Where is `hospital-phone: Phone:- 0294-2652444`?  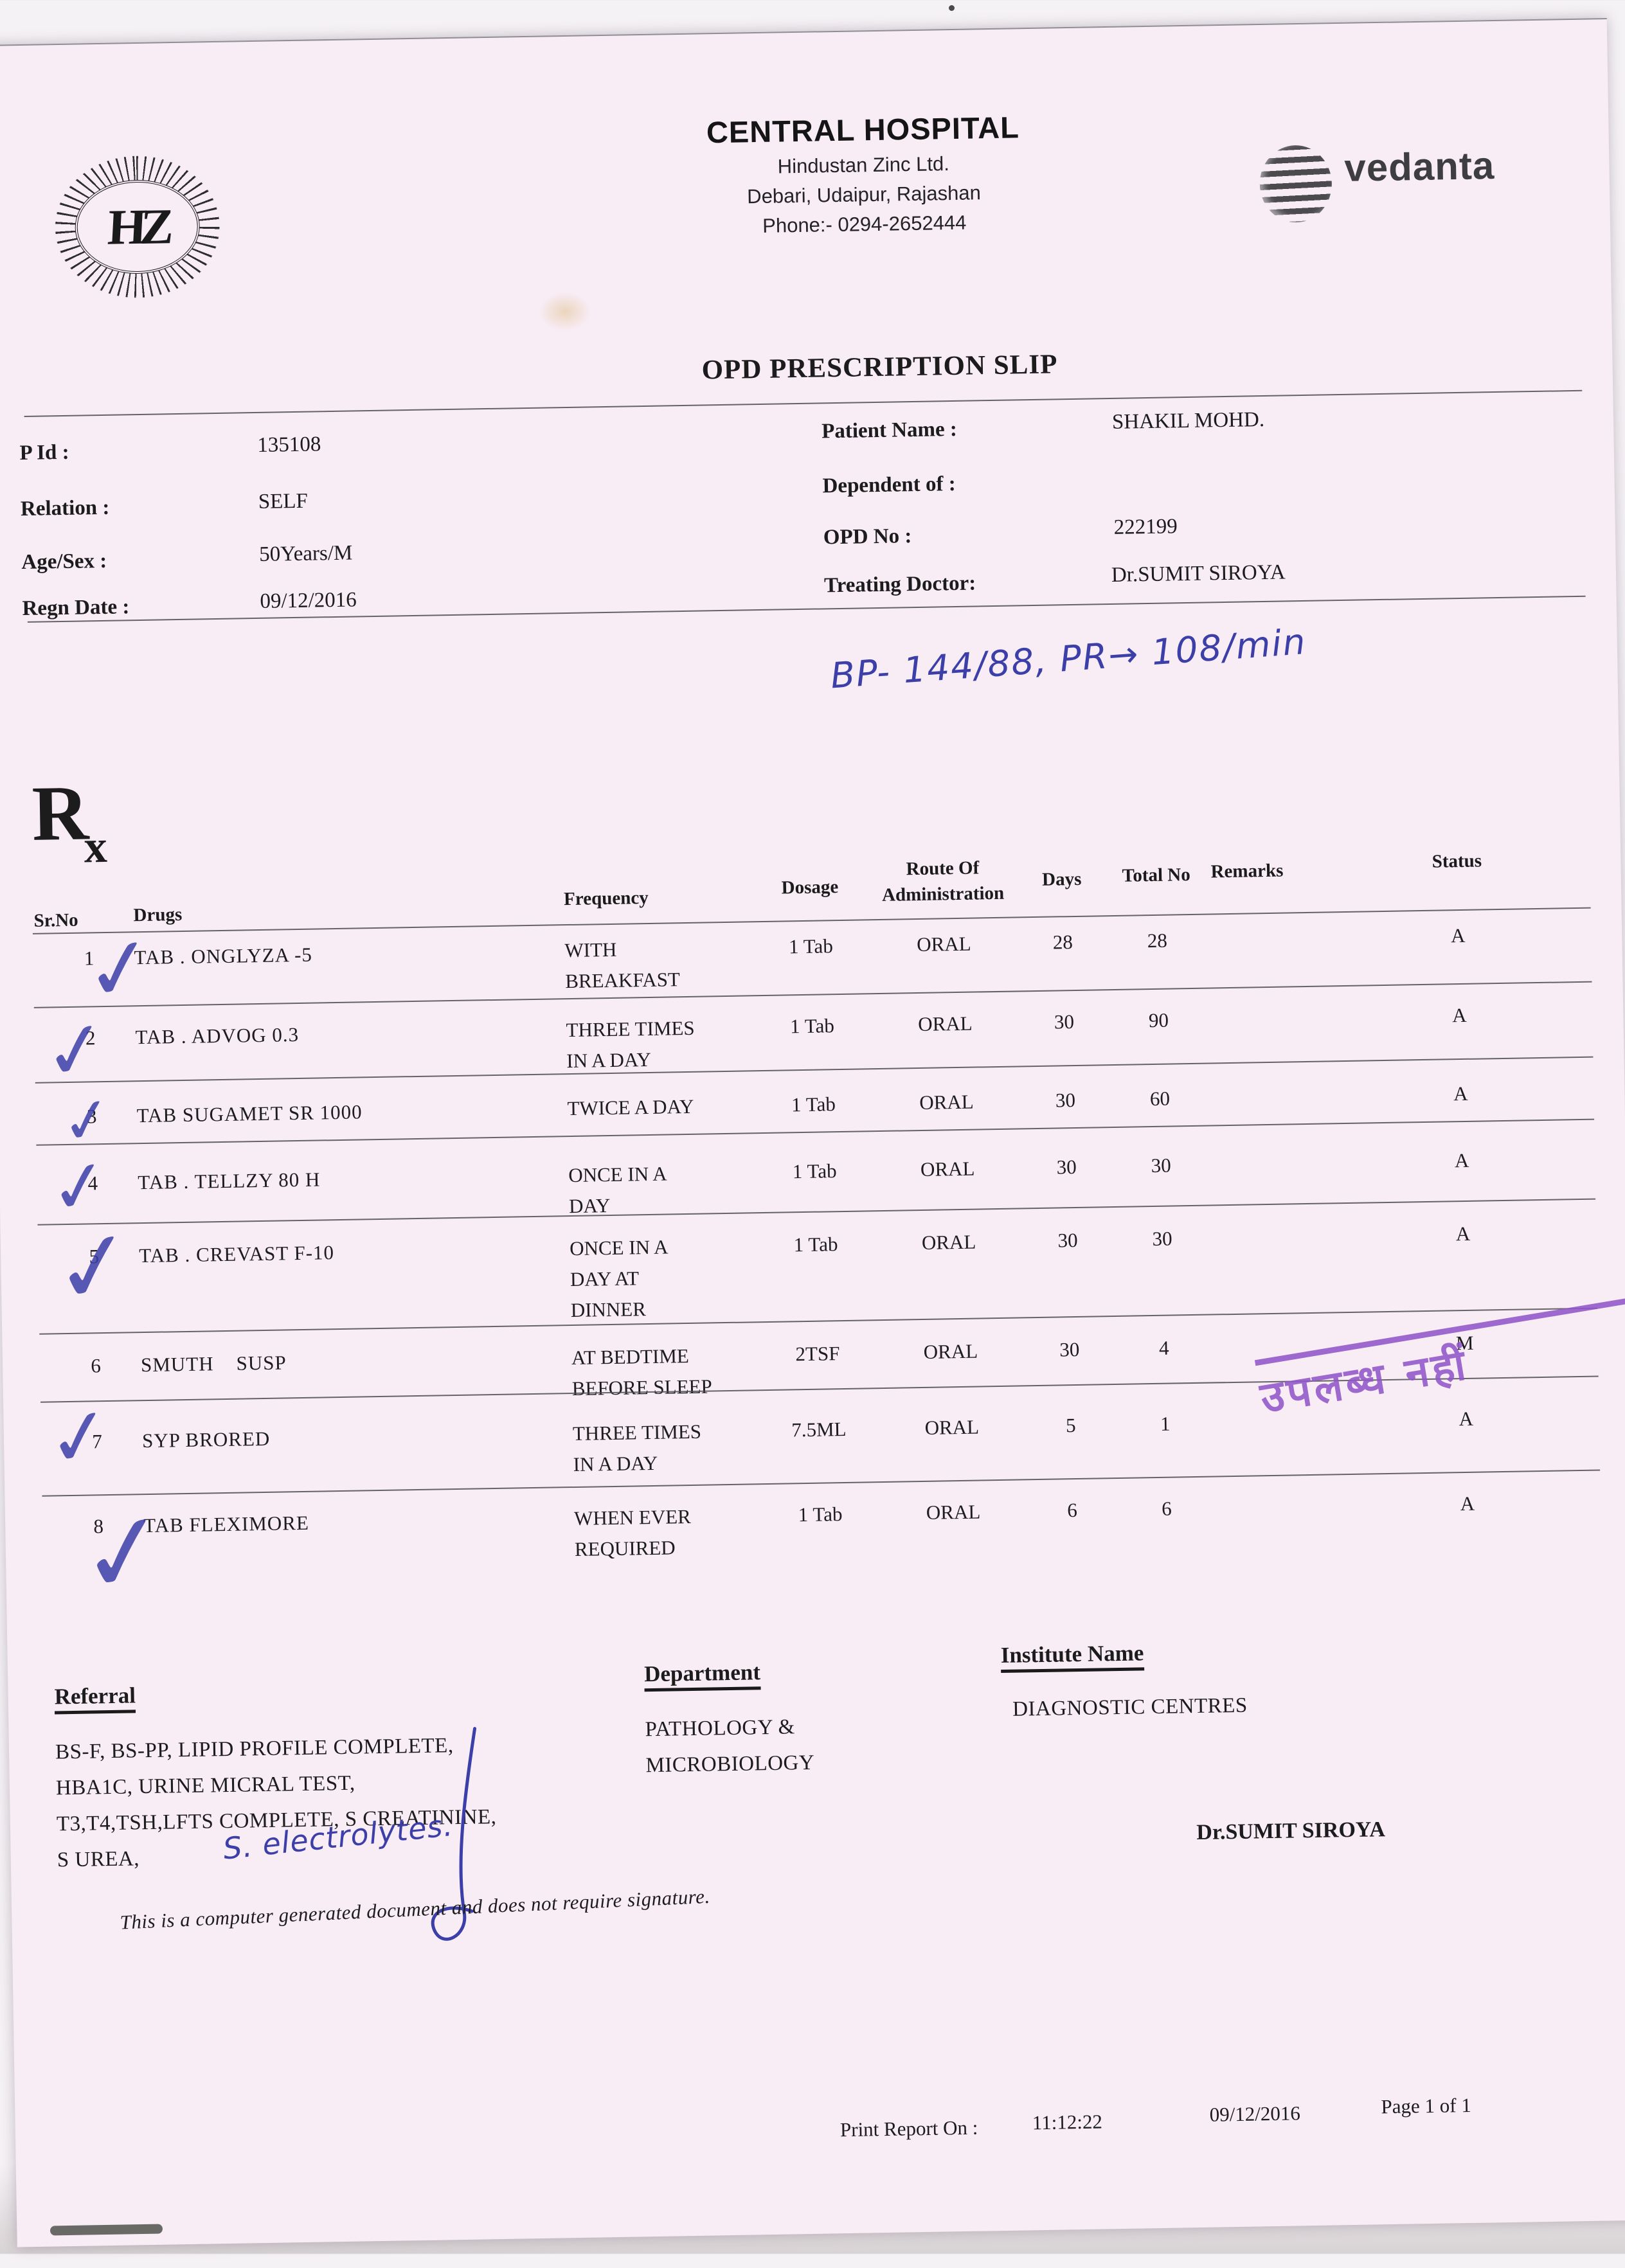
hospital-phone: Phone:- 0294-2652444 is located at coordinates (864, 224).